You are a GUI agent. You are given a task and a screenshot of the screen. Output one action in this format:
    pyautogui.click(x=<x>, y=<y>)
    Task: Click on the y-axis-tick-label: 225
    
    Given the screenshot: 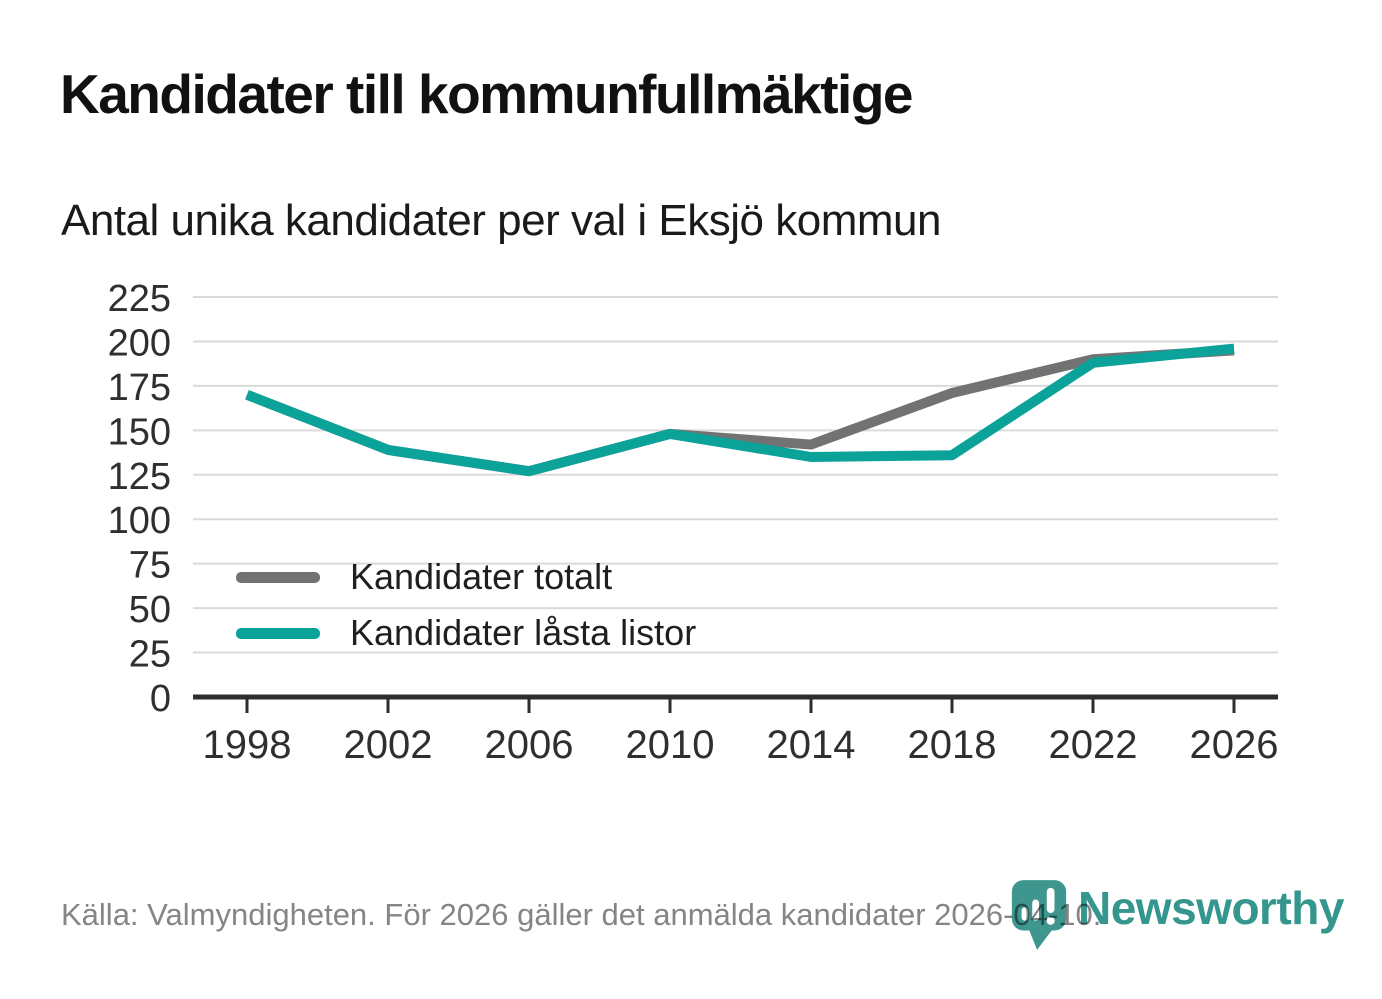 What is the action you would take?
    pyautogui.click(x=139, y=299)
    